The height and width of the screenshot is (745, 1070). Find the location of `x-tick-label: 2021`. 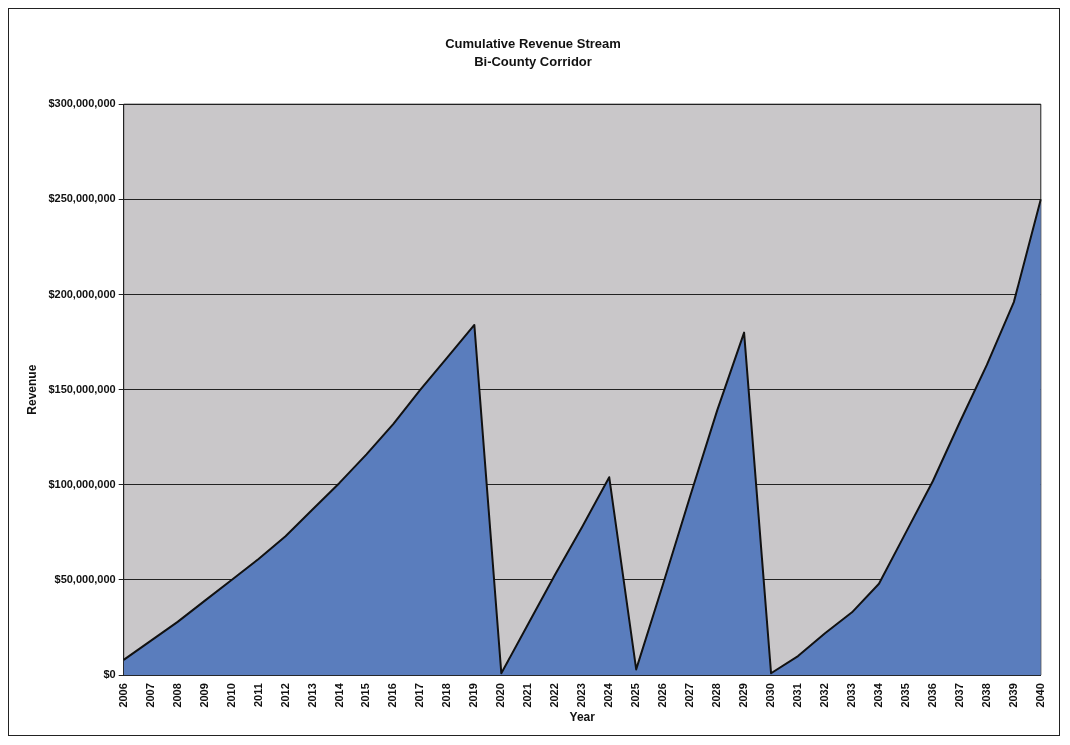

x-tick-label: 2021 is located at coordinates (527, 695).